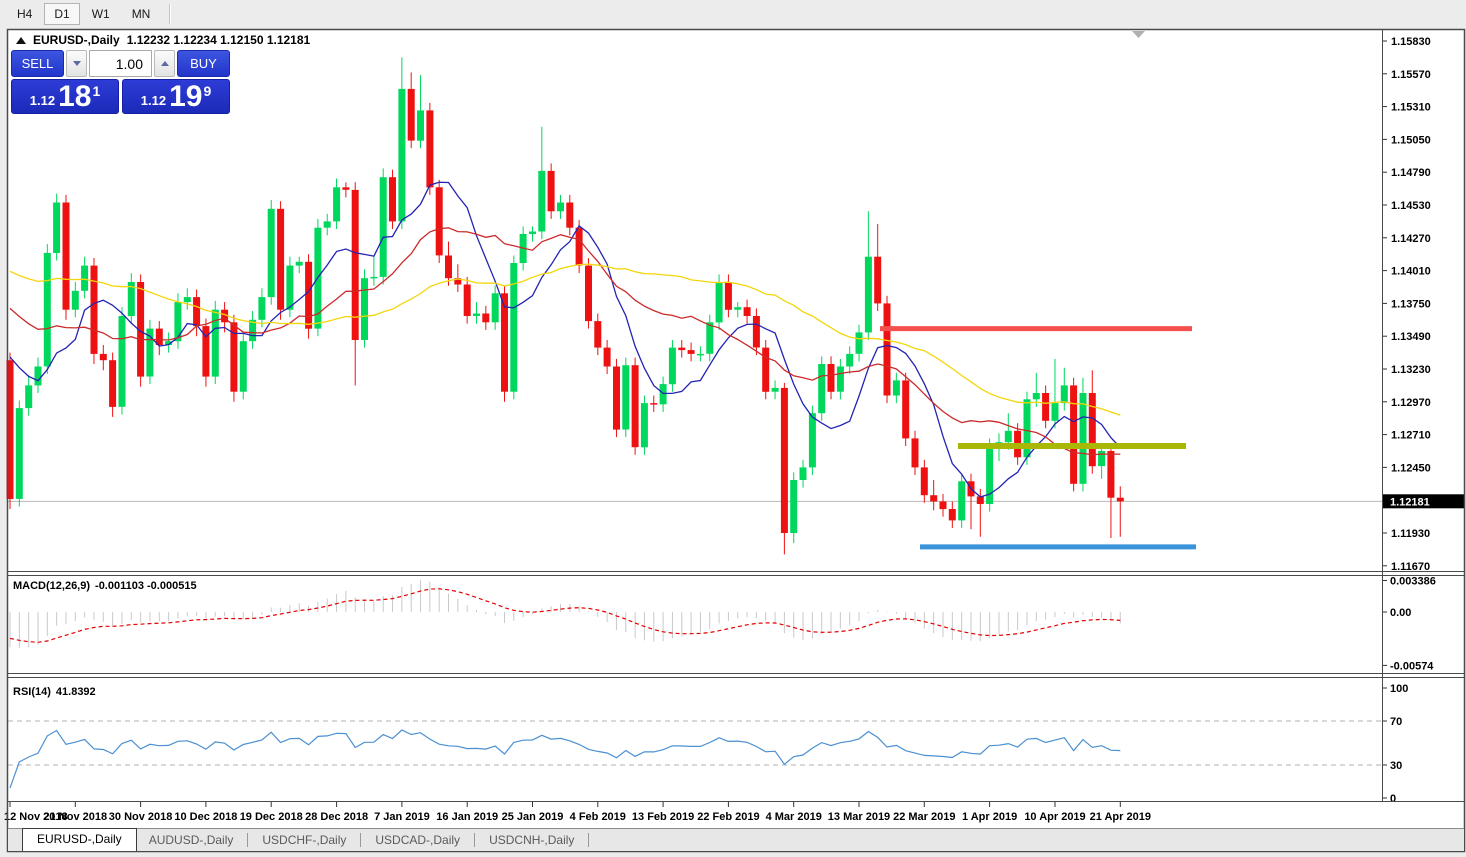  Describe the element at coordinates (176, 96) in the screenshot. I see `buy-price-panel: 1.12 19 9` at that location.